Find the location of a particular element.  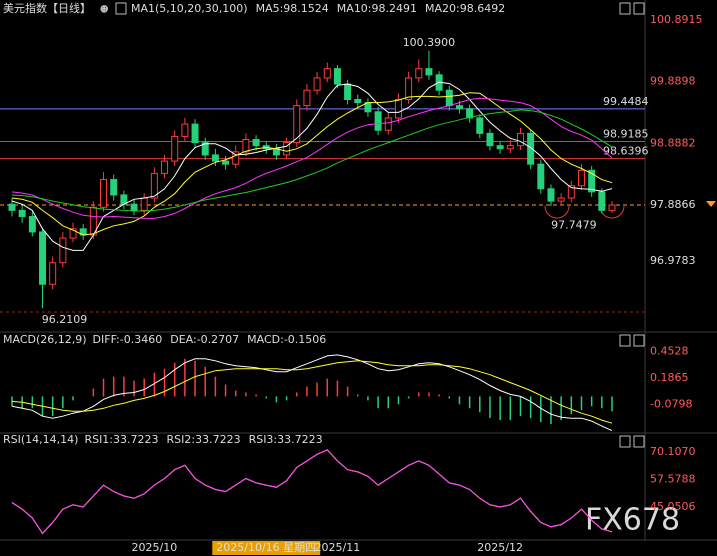

x-tick-label: 2025/11 is located at coordinates (338, 547).